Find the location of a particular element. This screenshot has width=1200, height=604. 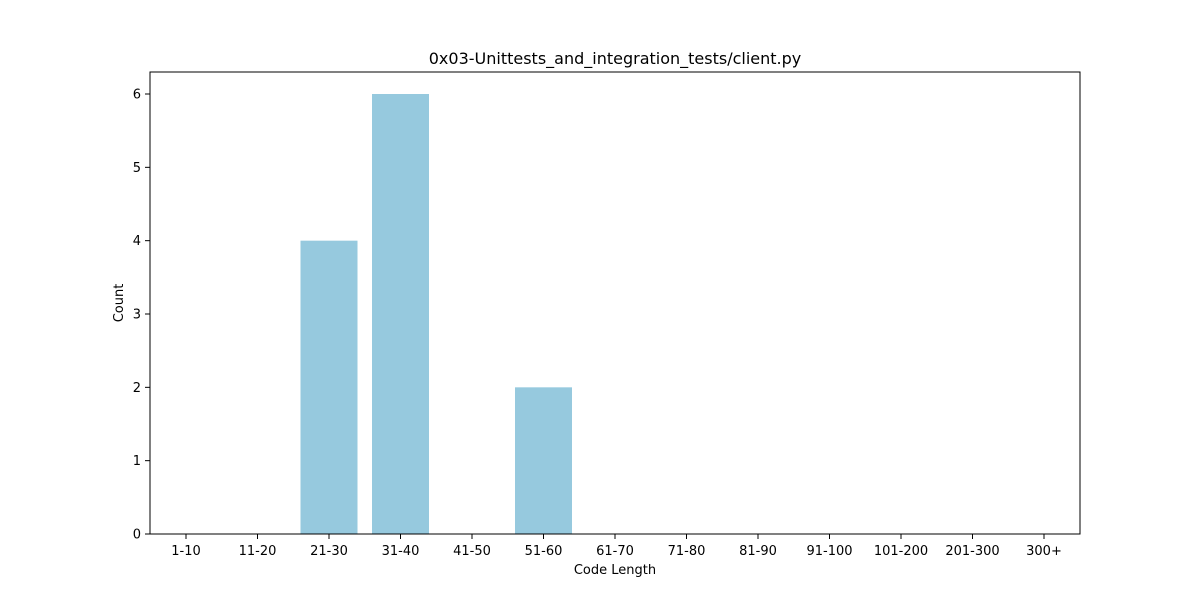

x-tick-label: 101-200 is located at coordinates (901, 551).